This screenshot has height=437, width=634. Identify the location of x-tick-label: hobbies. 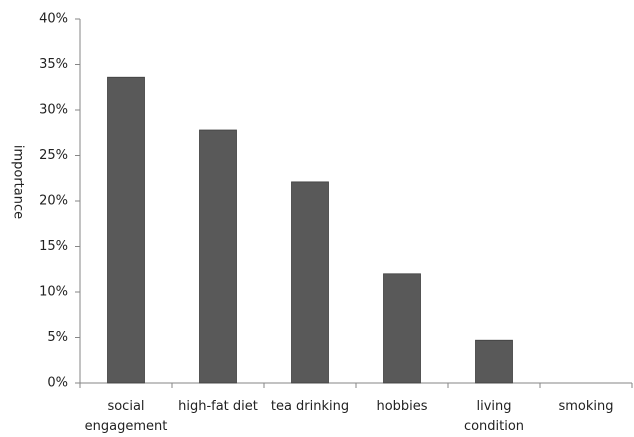
(402, 406).